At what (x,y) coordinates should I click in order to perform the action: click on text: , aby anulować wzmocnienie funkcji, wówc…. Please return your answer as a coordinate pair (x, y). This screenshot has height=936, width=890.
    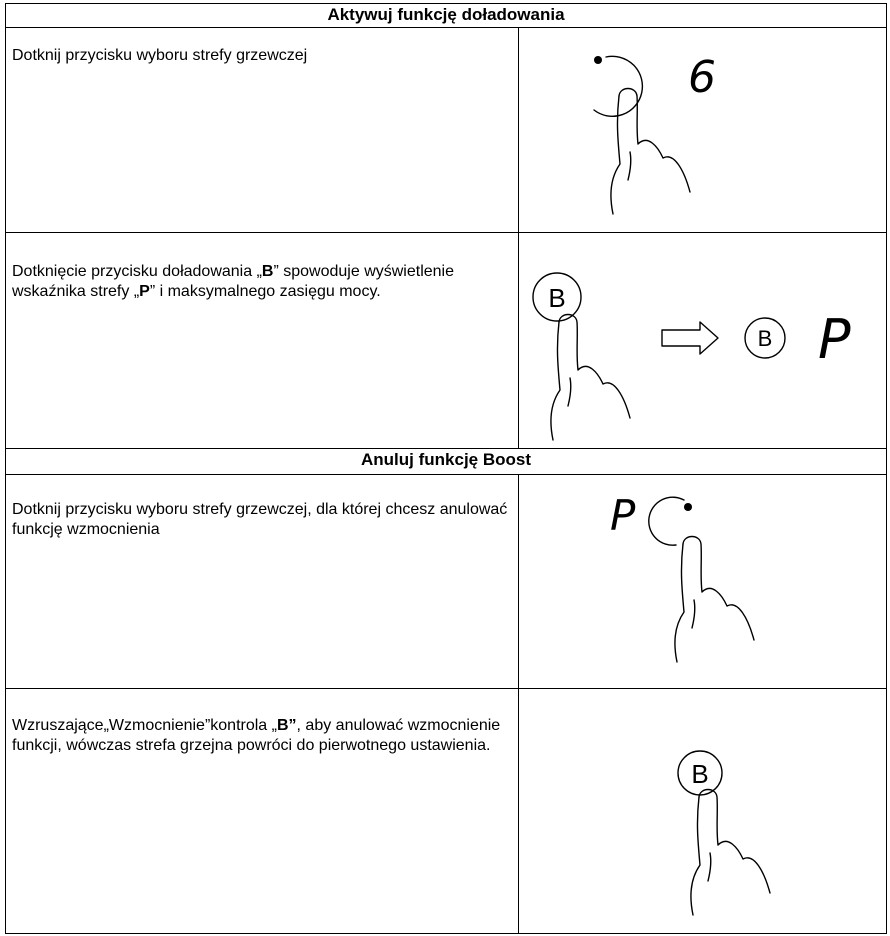
    Looking at the image, I should click on (256, 735).